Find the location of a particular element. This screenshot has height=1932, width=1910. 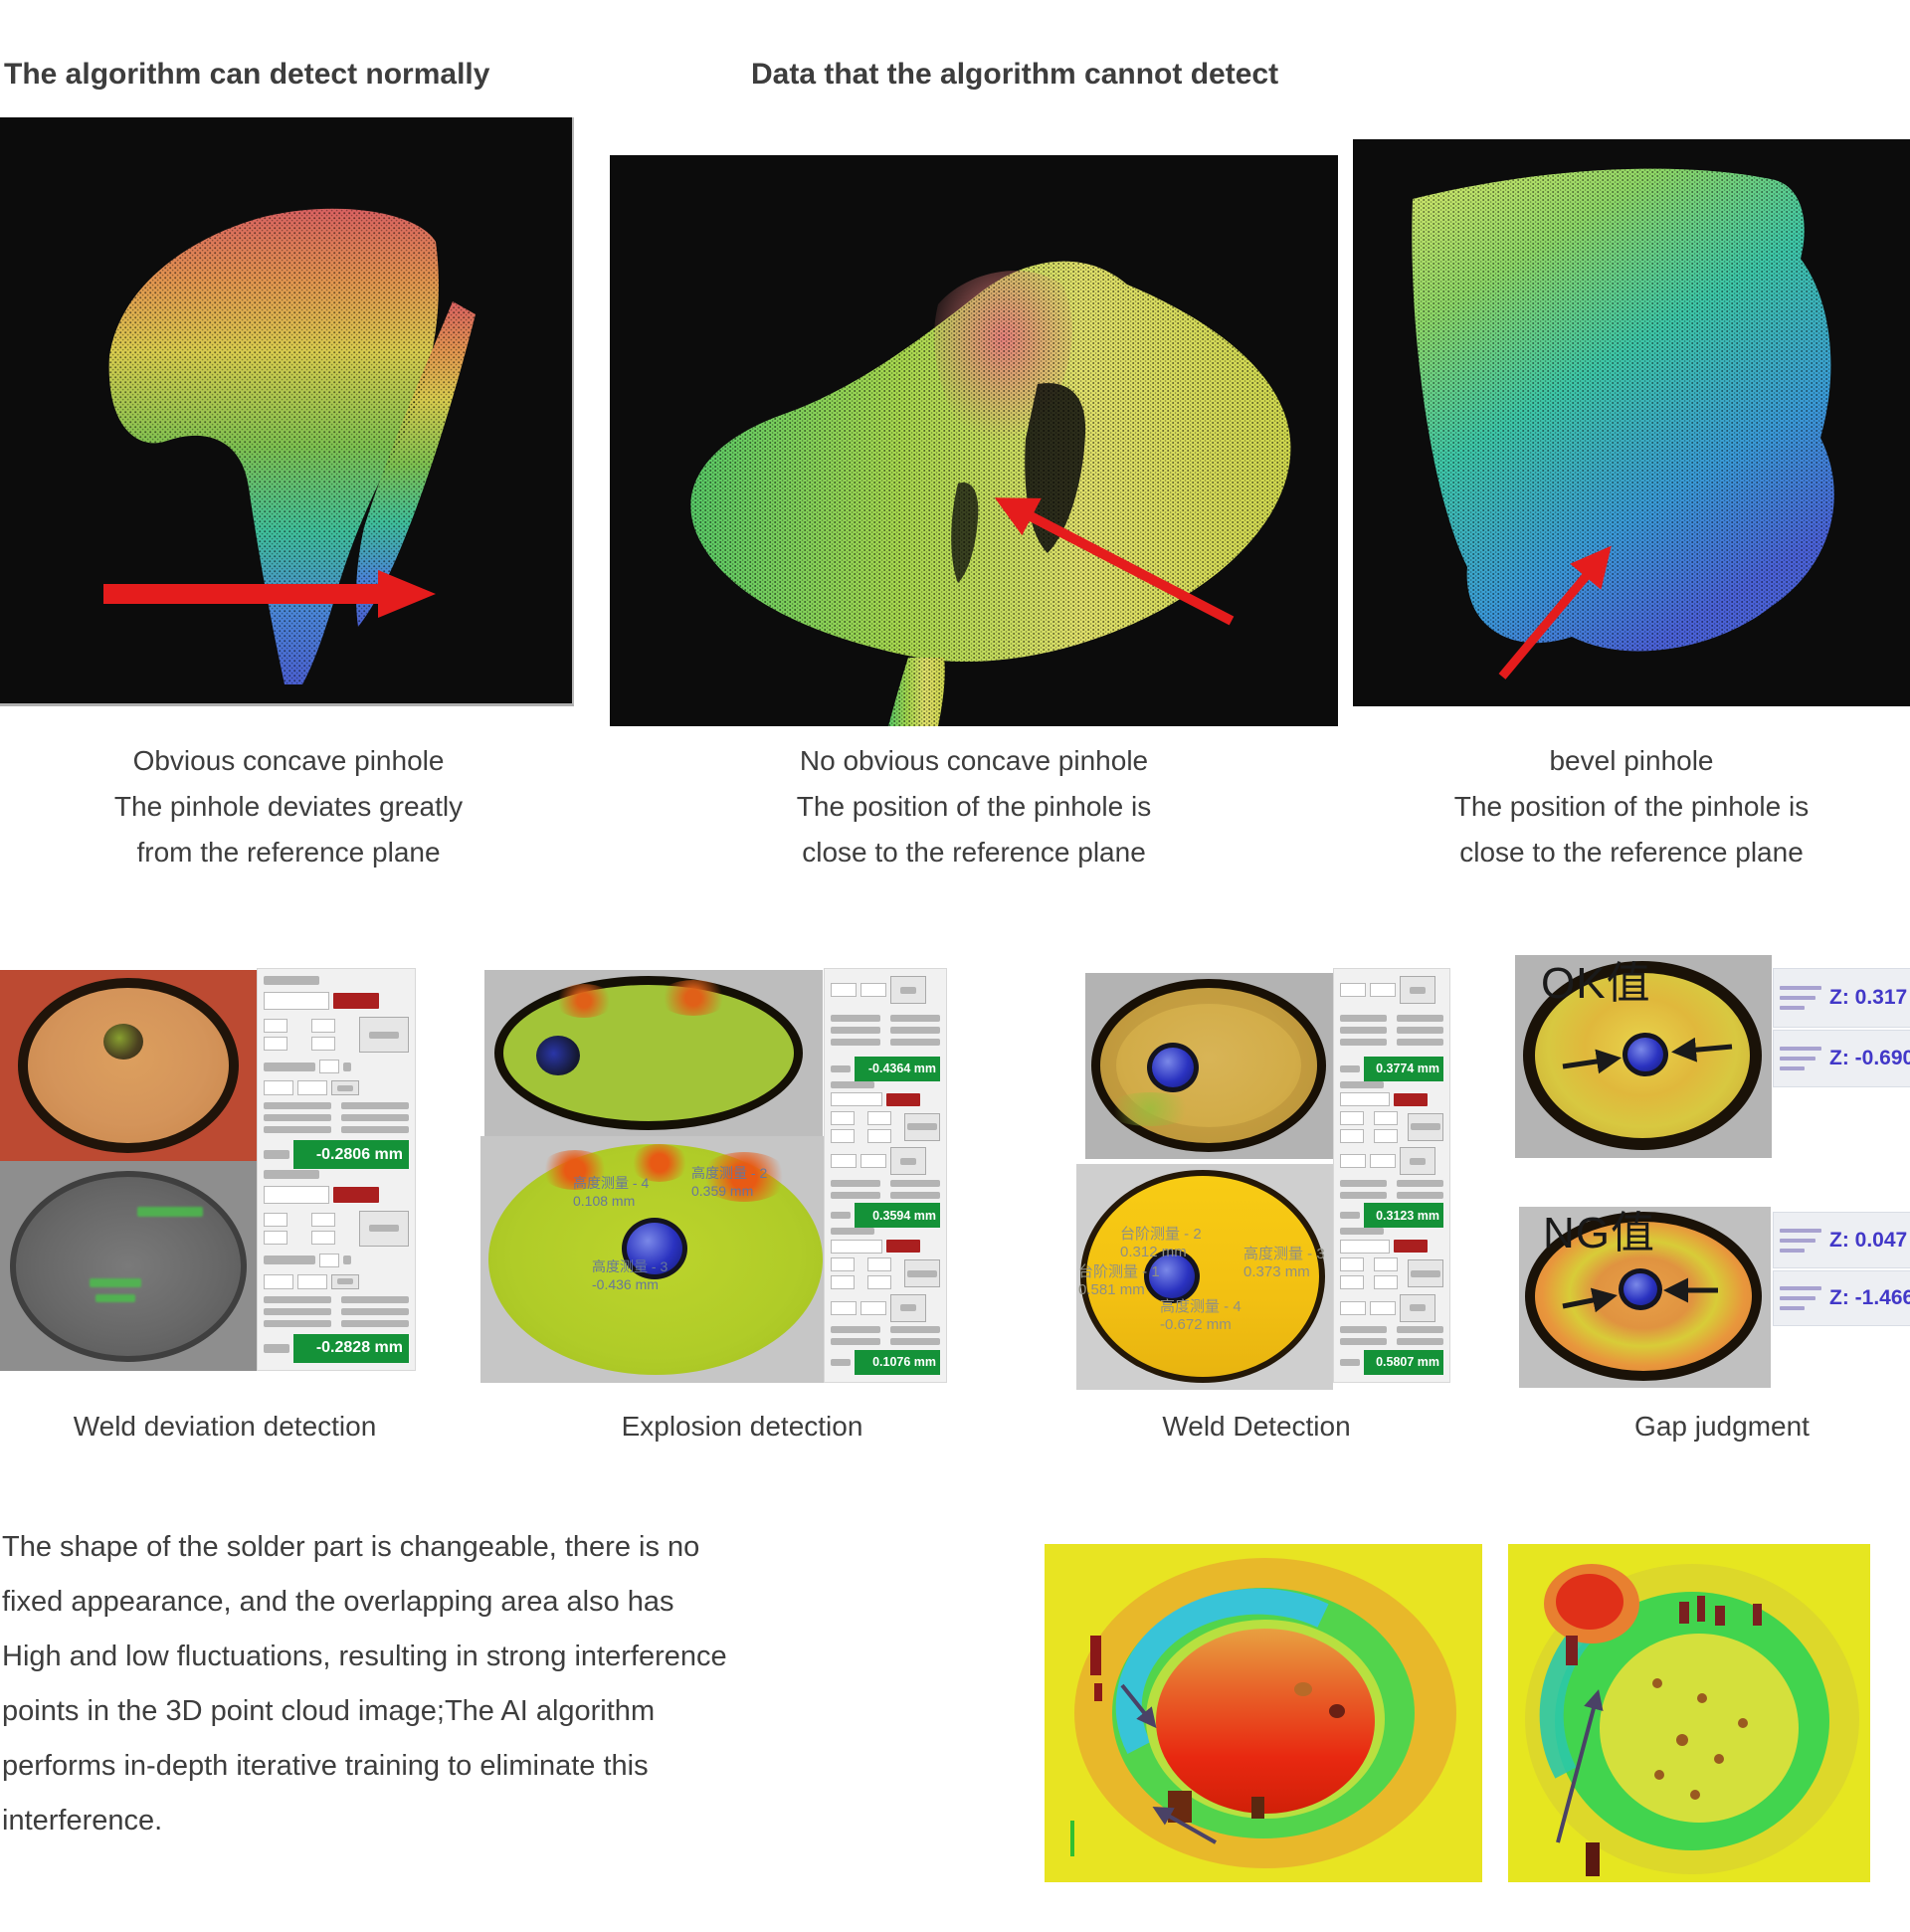

solder-ring-heatmap-green is located at coordinates (1689, 1713).